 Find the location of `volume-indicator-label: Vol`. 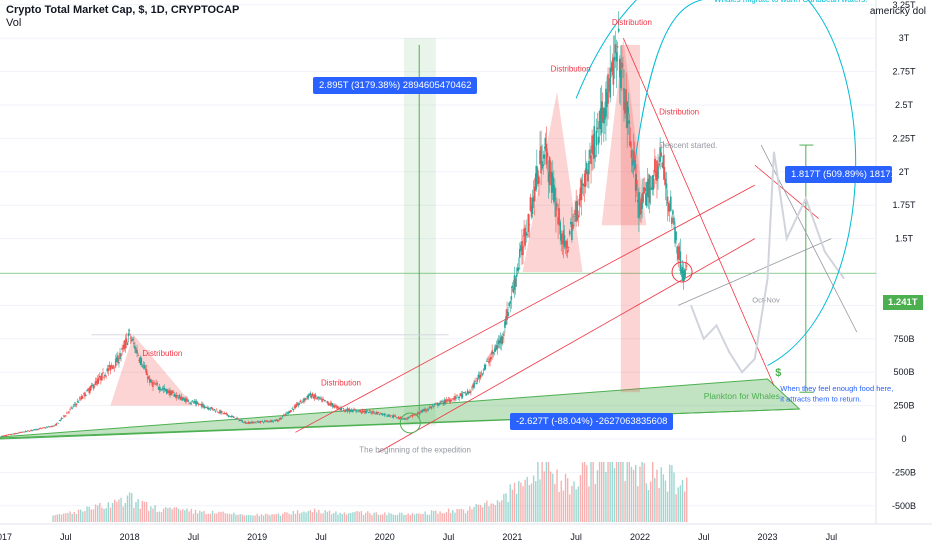

volume-indicator-label: Vol is located at coordinates (14, 23).